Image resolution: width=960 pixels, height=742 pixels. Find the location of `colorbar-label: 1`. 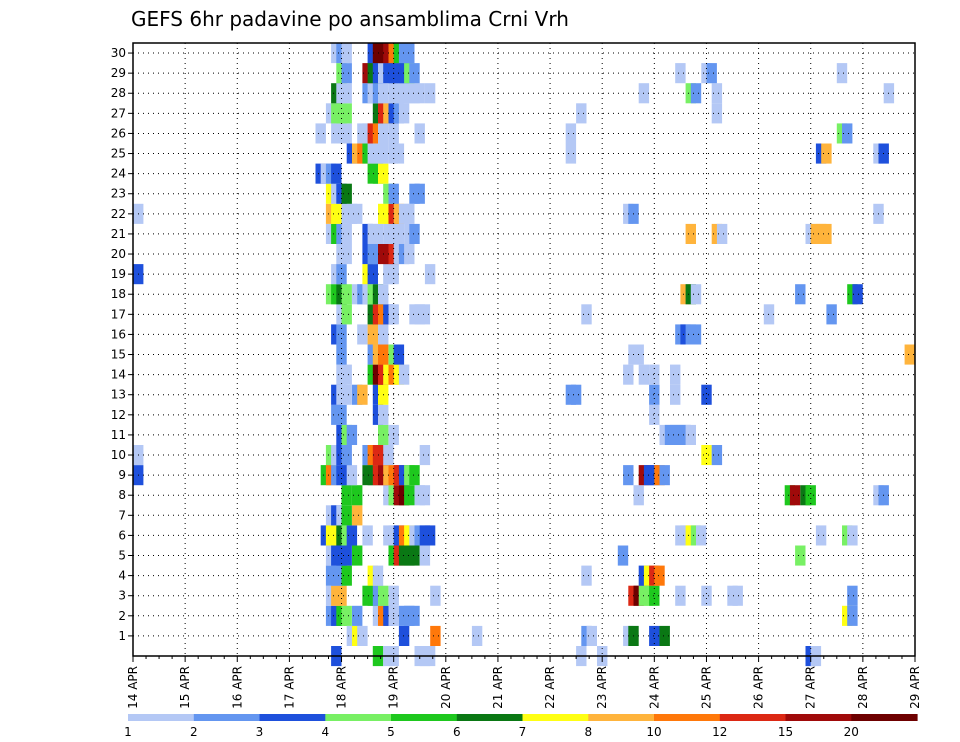

colorbar-label: 1 is located at coordinates (128, 732).